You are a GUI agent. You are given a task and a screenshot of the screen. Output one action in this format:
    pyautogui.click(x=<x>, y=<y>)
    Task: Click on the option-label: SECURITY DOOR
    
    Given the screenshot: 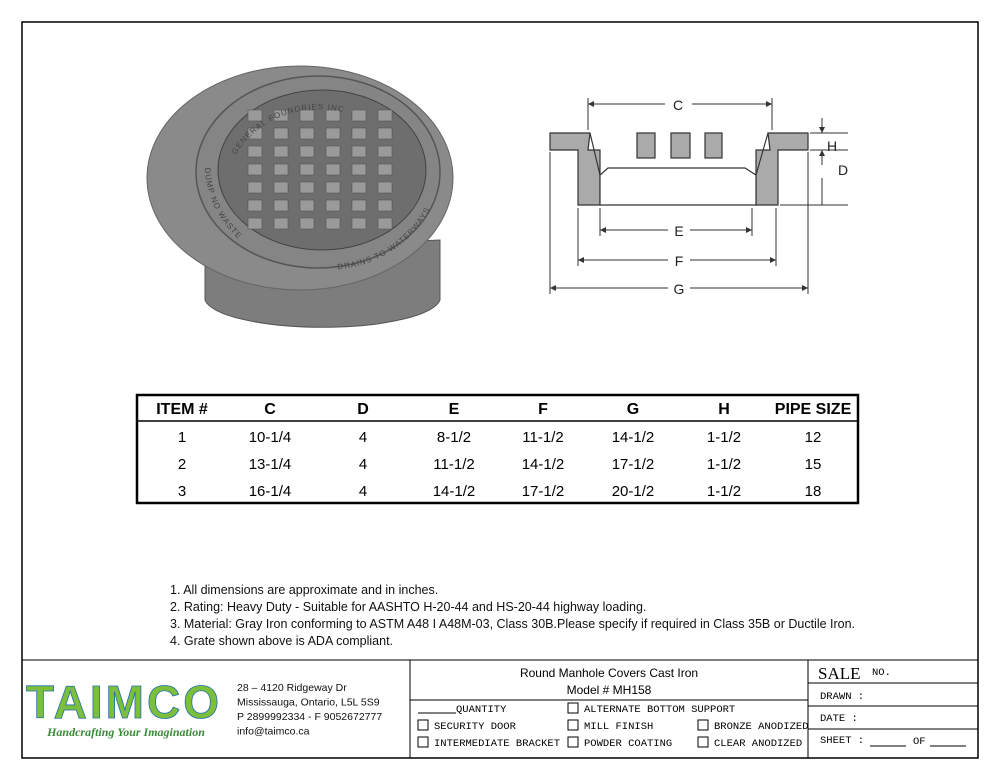 What is the action you would take?
    pyautogui.click(x=475, y=727)
    